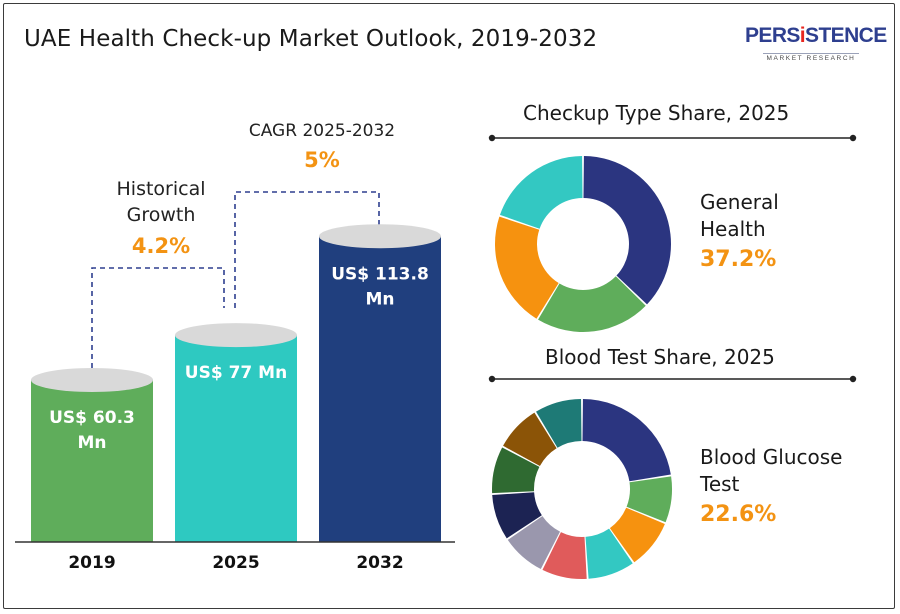 The image size is (900, 614). What do you see at coordinates (91, 563) in the screenshot?
I see `x-tick-label: 2019` at bounding box center [91, 563].